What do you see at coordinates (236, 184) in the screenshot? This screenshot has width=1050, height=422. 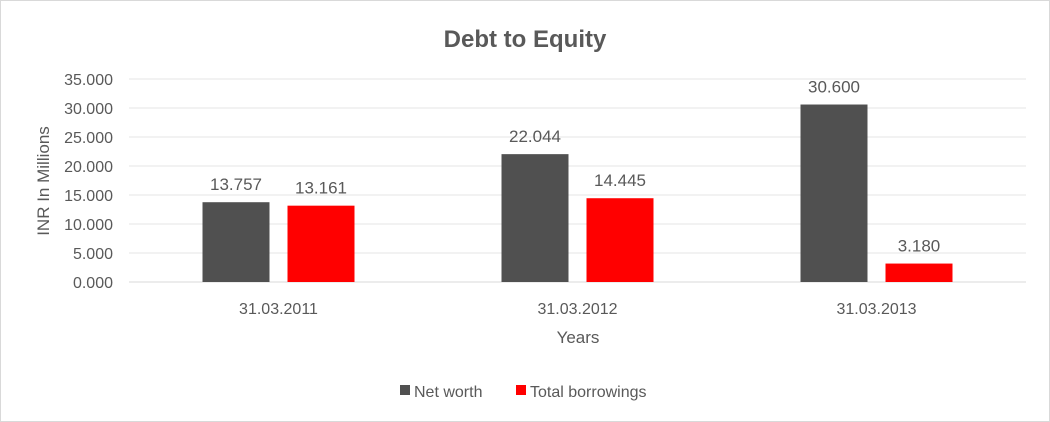 I see `data-label: 13.757` at bounding box center [236, 184].